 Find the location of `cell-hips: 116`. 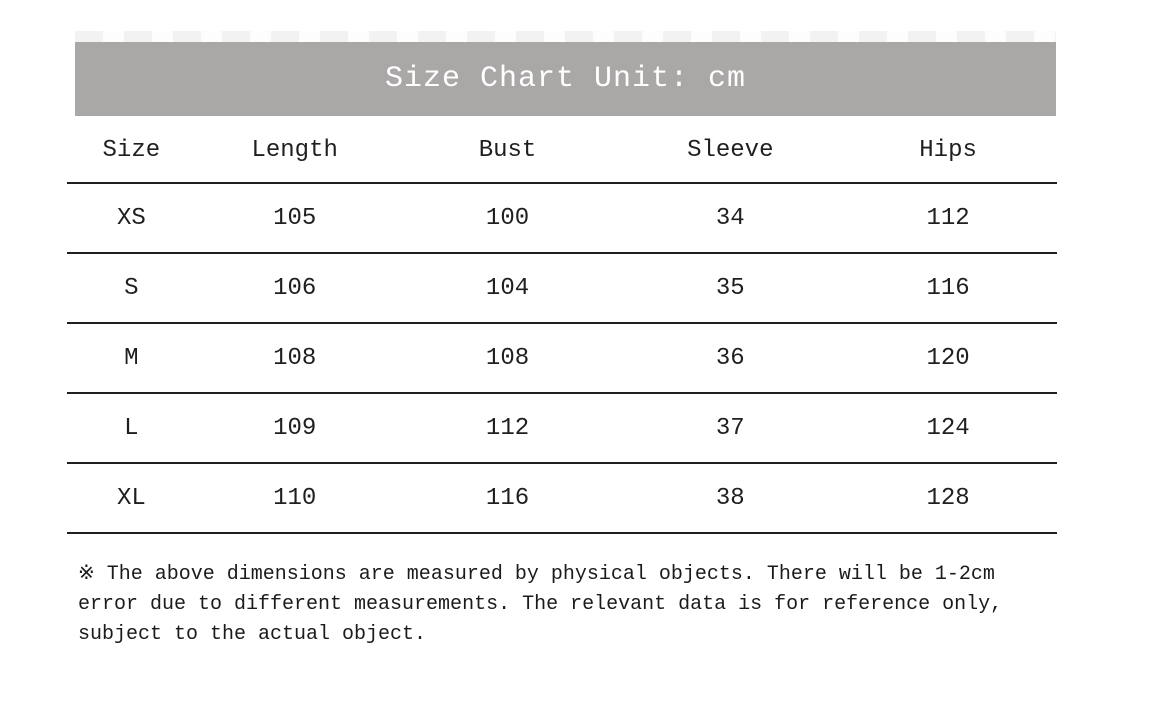

cell-hips: 116 is located at coordinates (948, 288).